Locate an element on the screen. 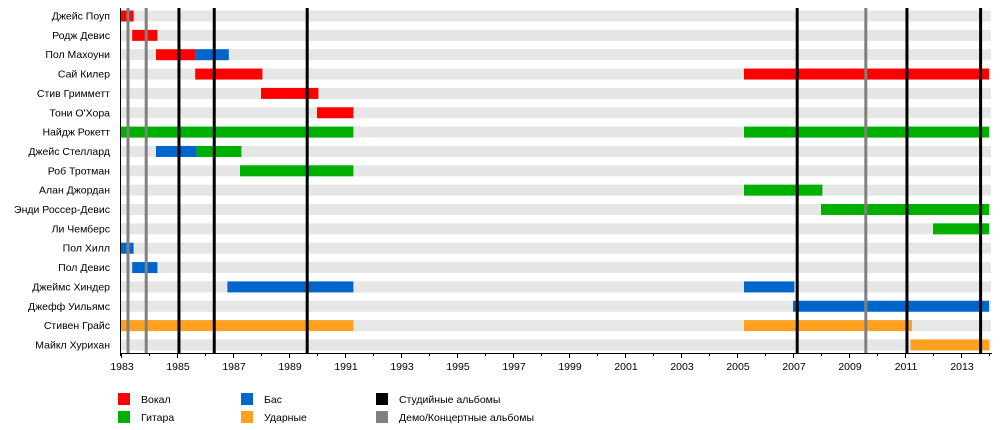 The image size is (1000, 430). member-label: Джейс Стеллард is located at coordinates (69, 152).